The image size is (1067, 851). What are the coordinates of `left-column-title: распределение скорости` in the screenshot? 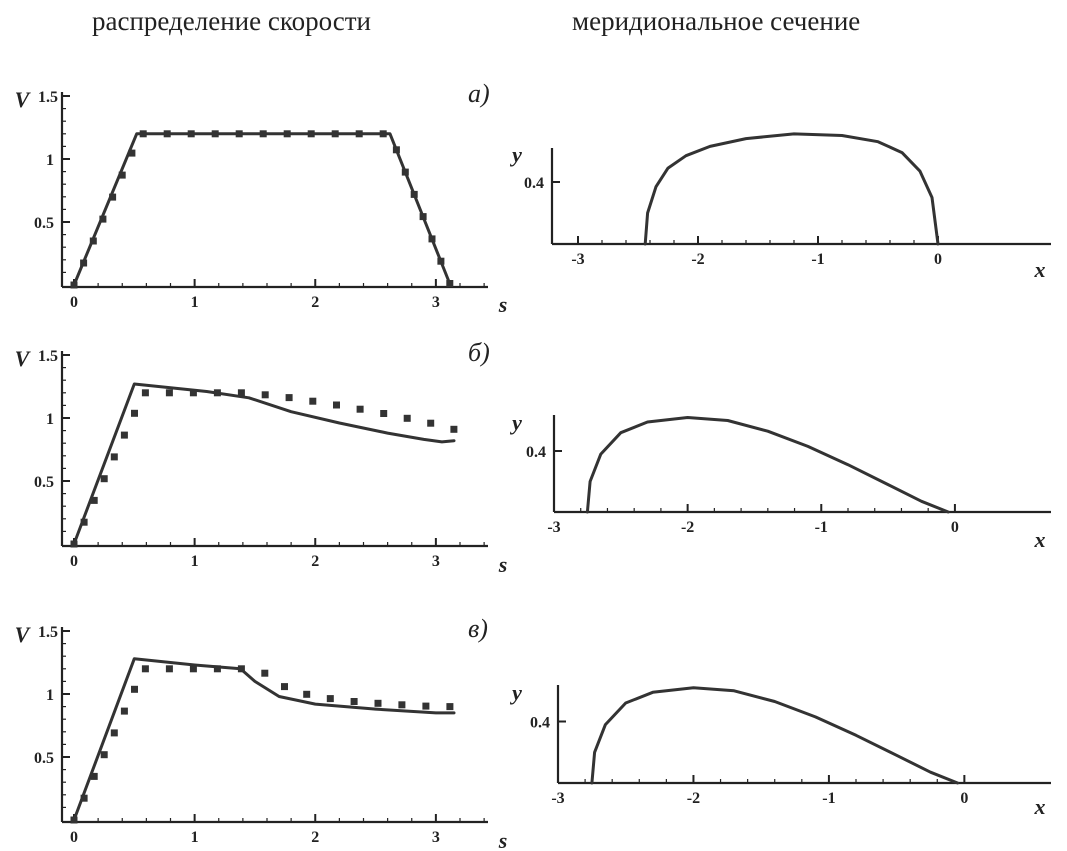 It's located at (231, 21).